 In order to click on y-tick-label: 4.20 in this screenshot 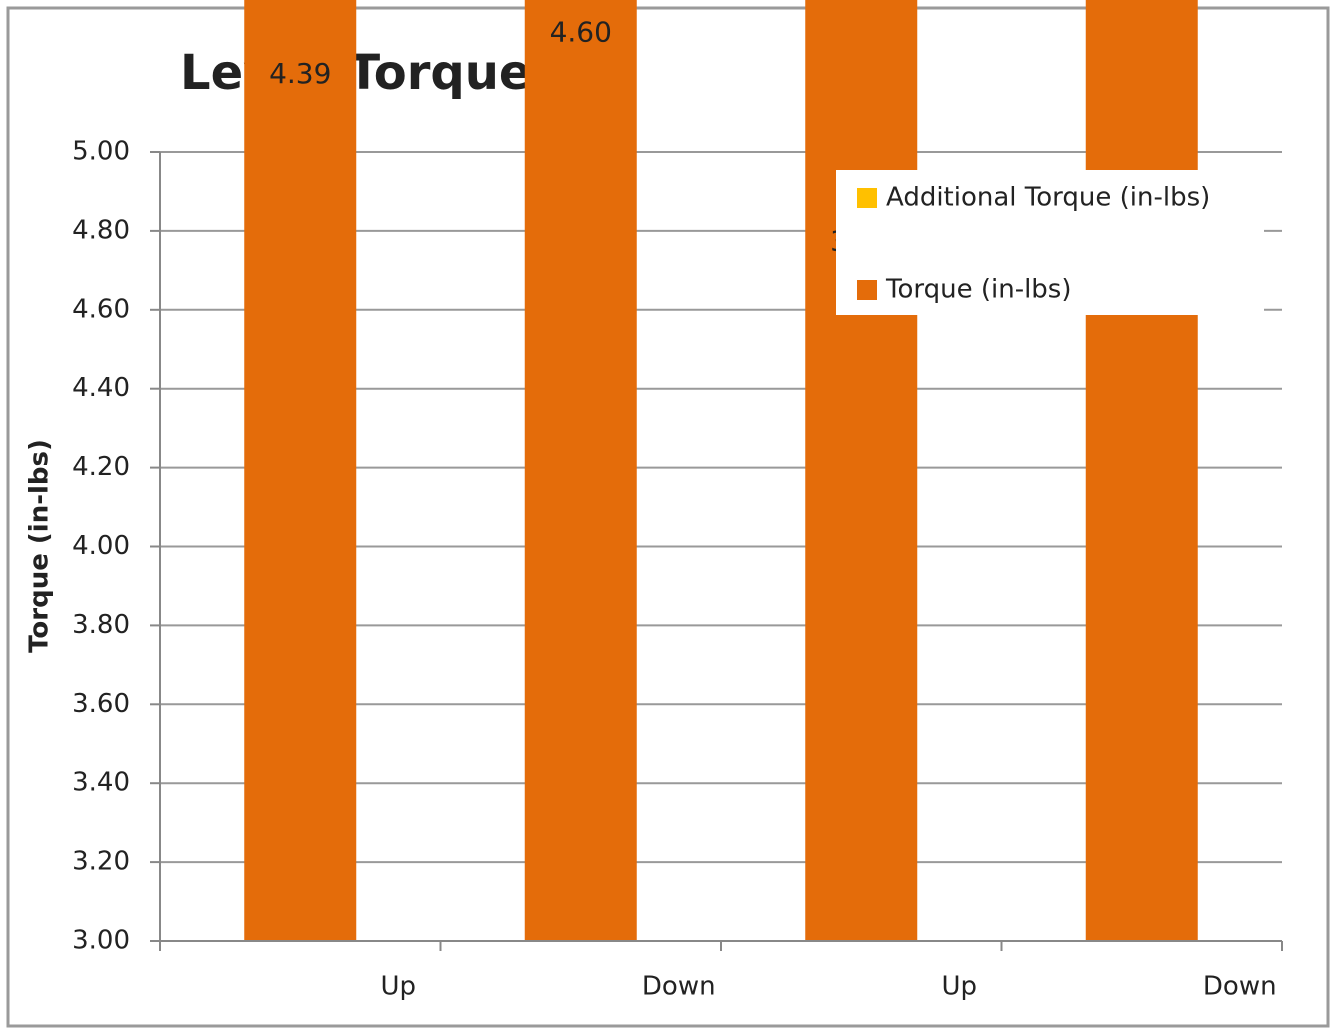, I will do `click(101, 467)`.